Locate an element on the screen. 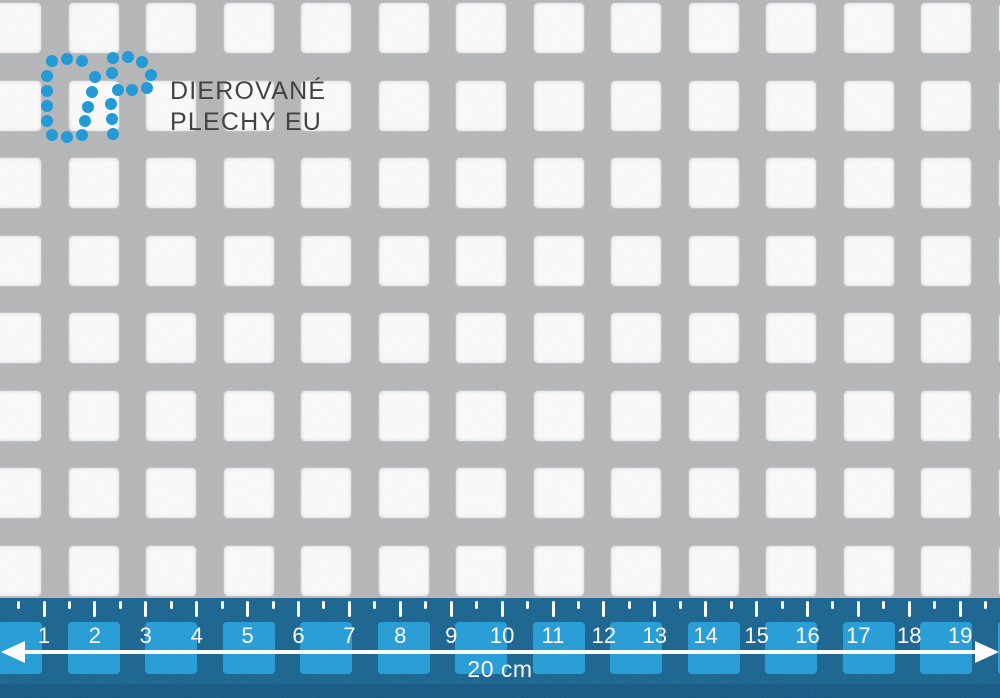  brand-name-line1: DIEROVANÉ is located at coordinates (248, 91).